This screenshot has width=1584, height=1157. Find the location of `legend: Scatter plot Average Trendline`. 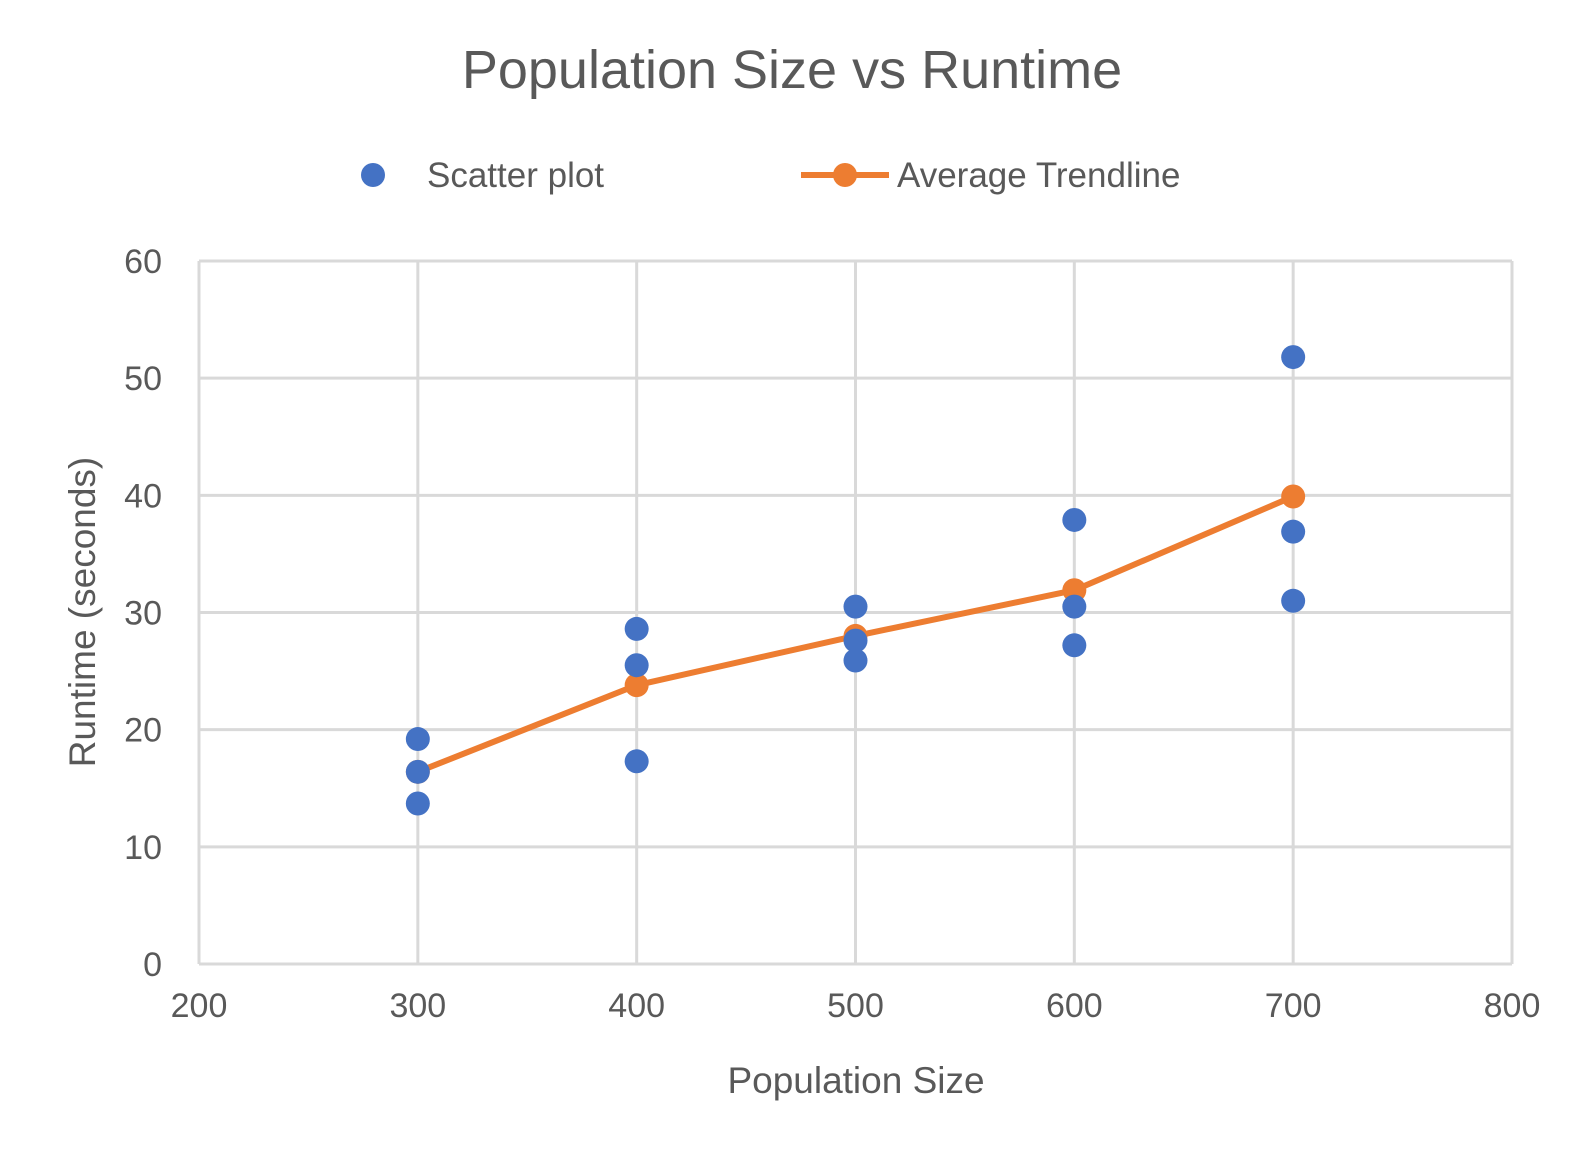

legend: Scatter plot Average Trendline is located at coordinates (770, 175).